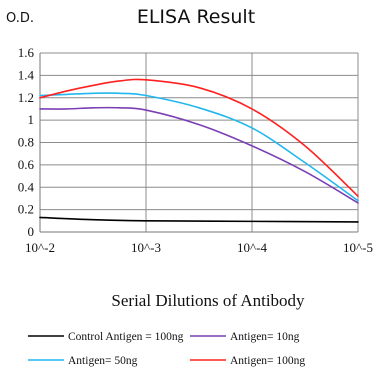 The width and height of the screenshot is (378, 376). I want to click on y-axis-label: O.D., so click(20, 18).